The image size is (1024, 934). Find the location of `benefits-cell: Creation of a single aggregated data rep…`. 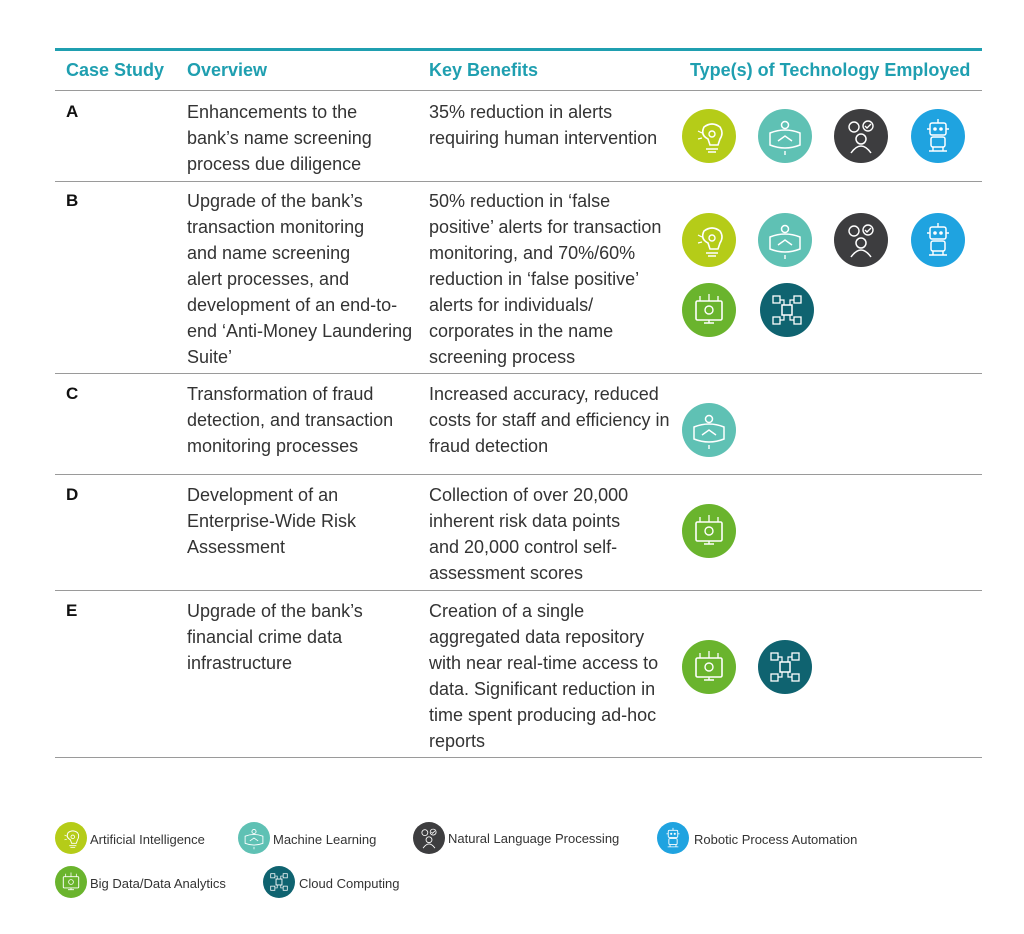

benefits-cell: Creation of a single aggregated data rep… is located at coordinates (543, 676).